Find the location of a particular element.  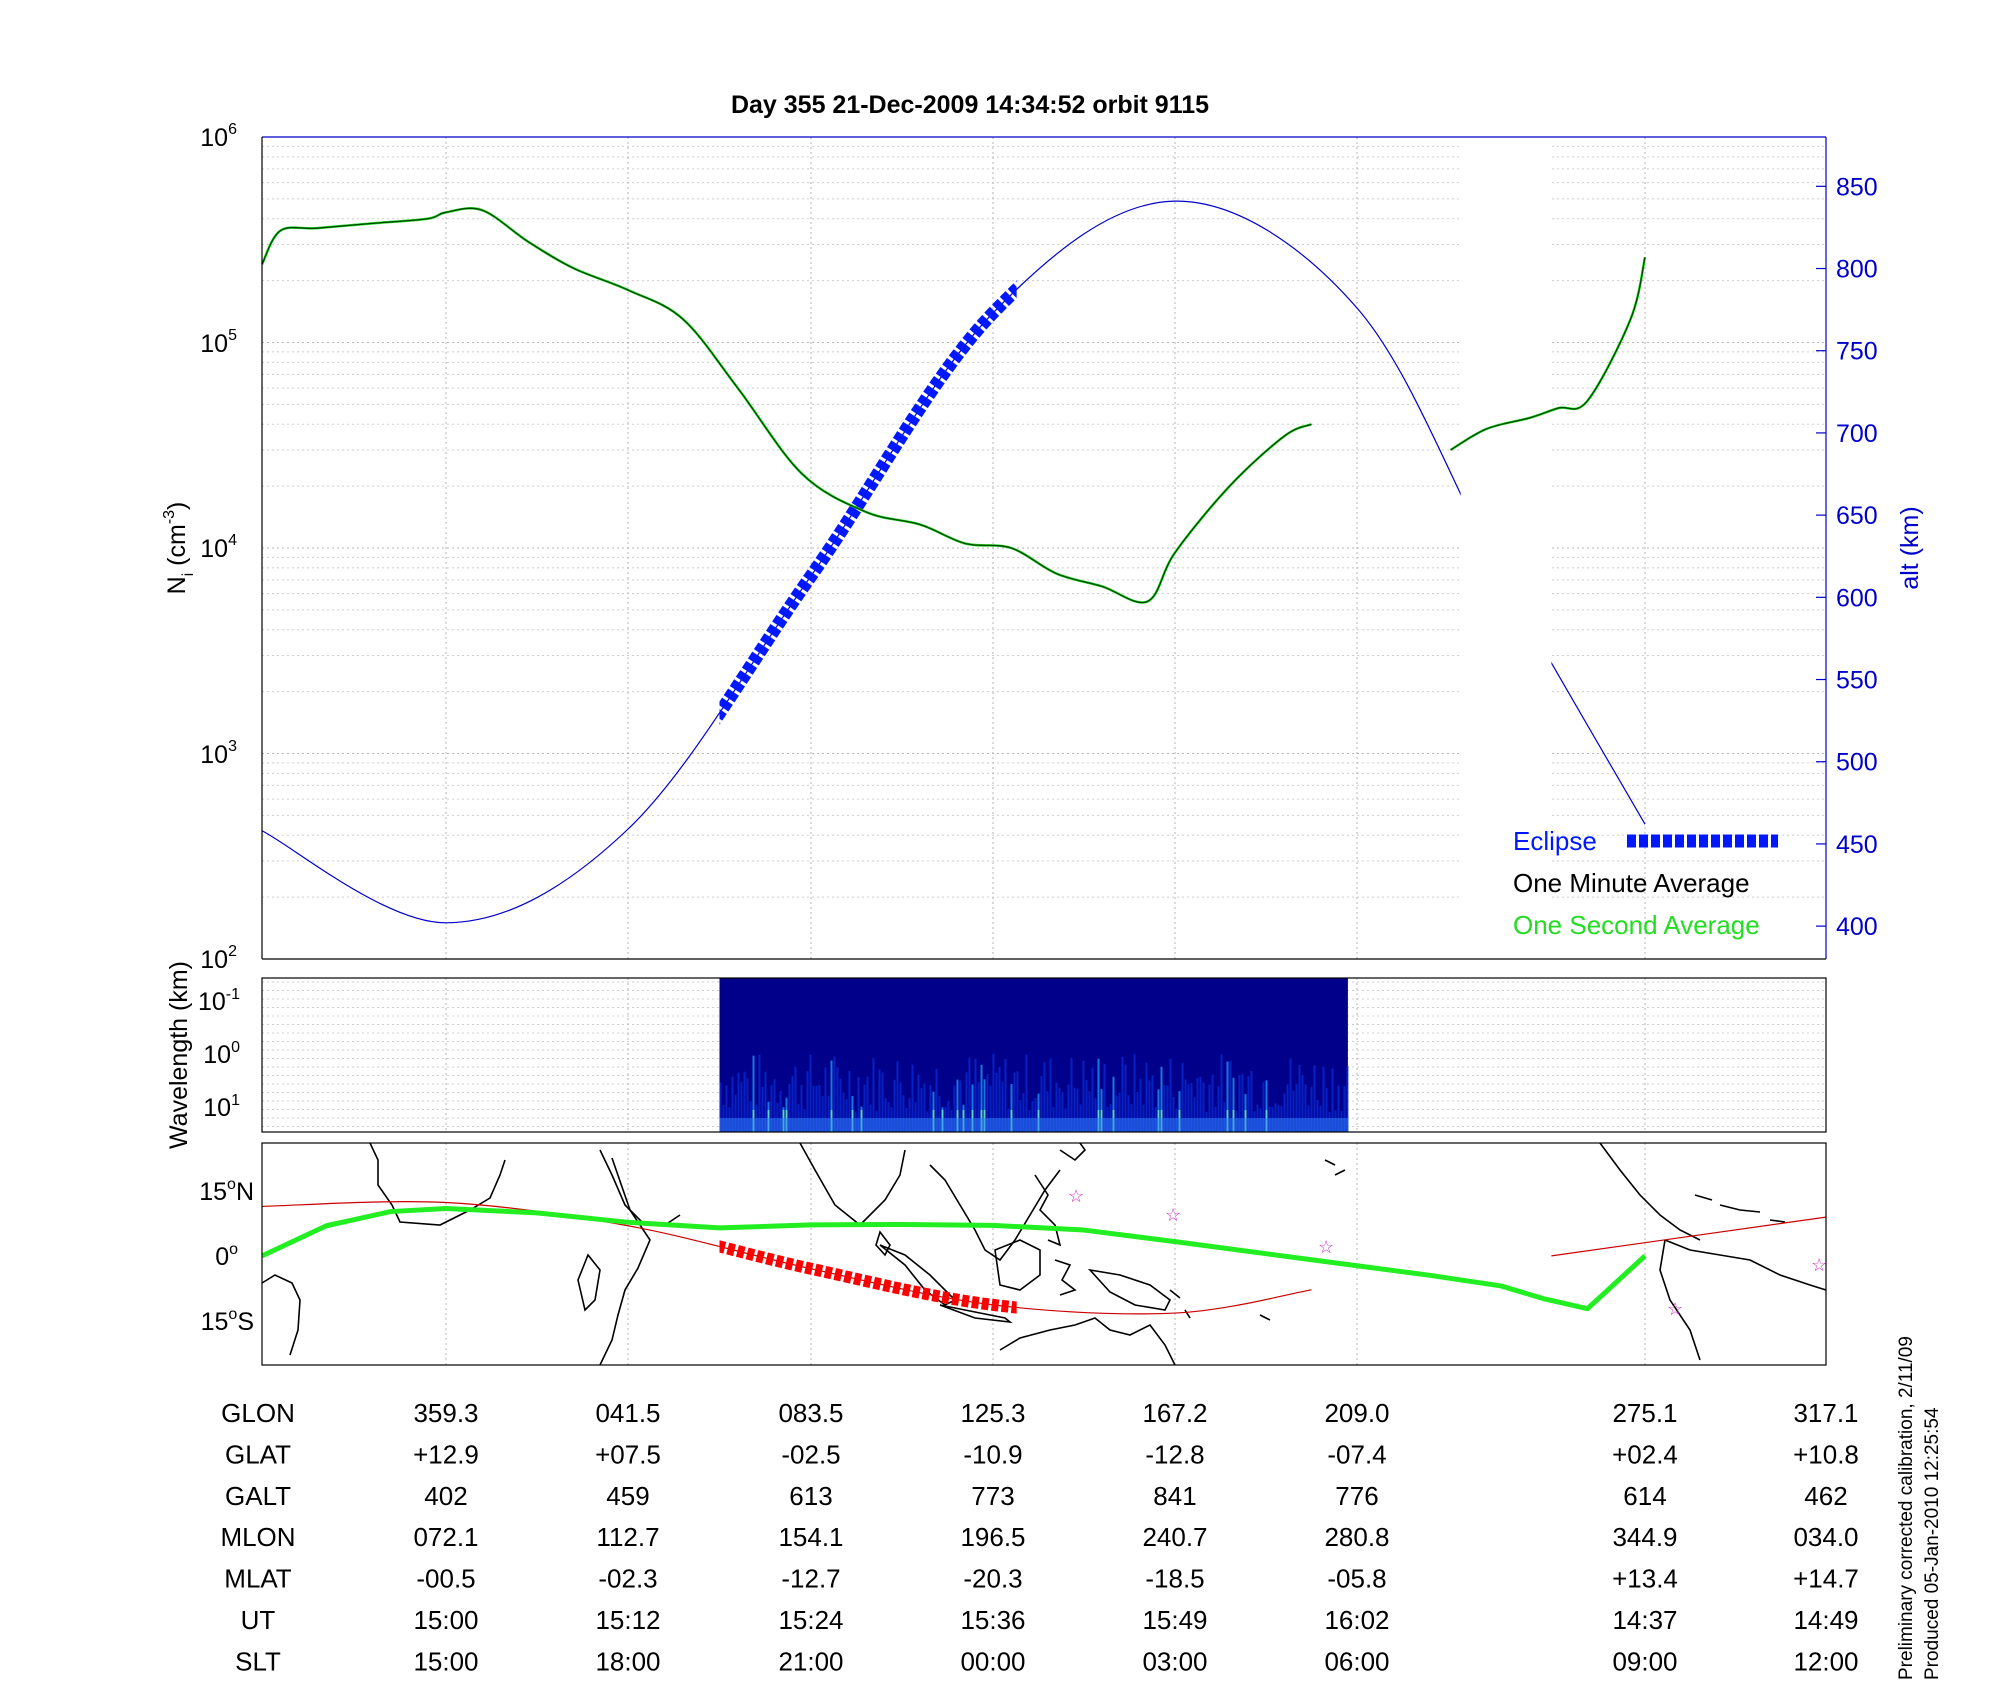

right-tick-label: 550 is located at coordinates (1857, 681).